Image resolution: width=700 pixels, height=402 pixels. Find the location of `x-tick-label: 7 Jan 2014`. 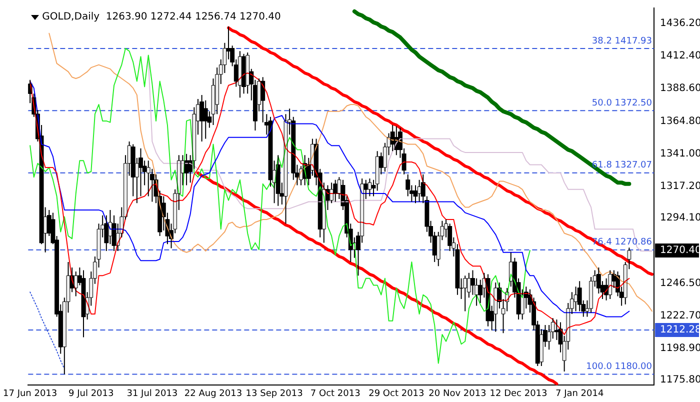

x-tick-label: 7 Jan 2014 is located at coordinates (579, 393).